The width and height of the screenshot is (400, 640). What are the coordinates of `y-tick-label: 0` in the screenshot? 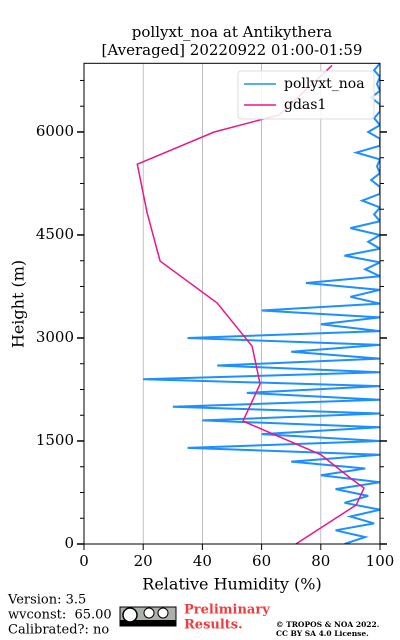 It's located at (69, 543).